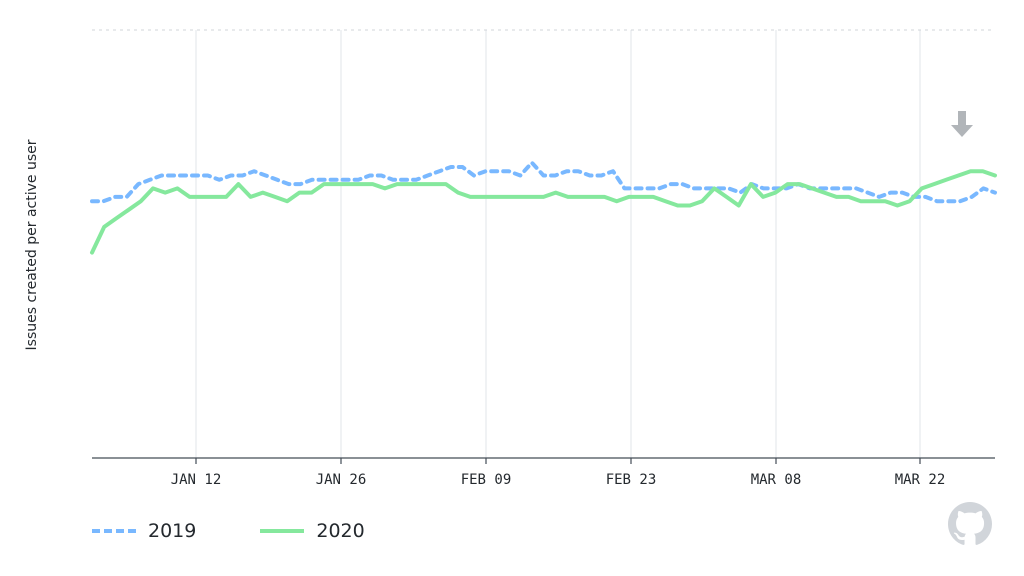 The height and width of the screenshot is (576, 1024). I want to click on series-line-2020, so click(543, 212).